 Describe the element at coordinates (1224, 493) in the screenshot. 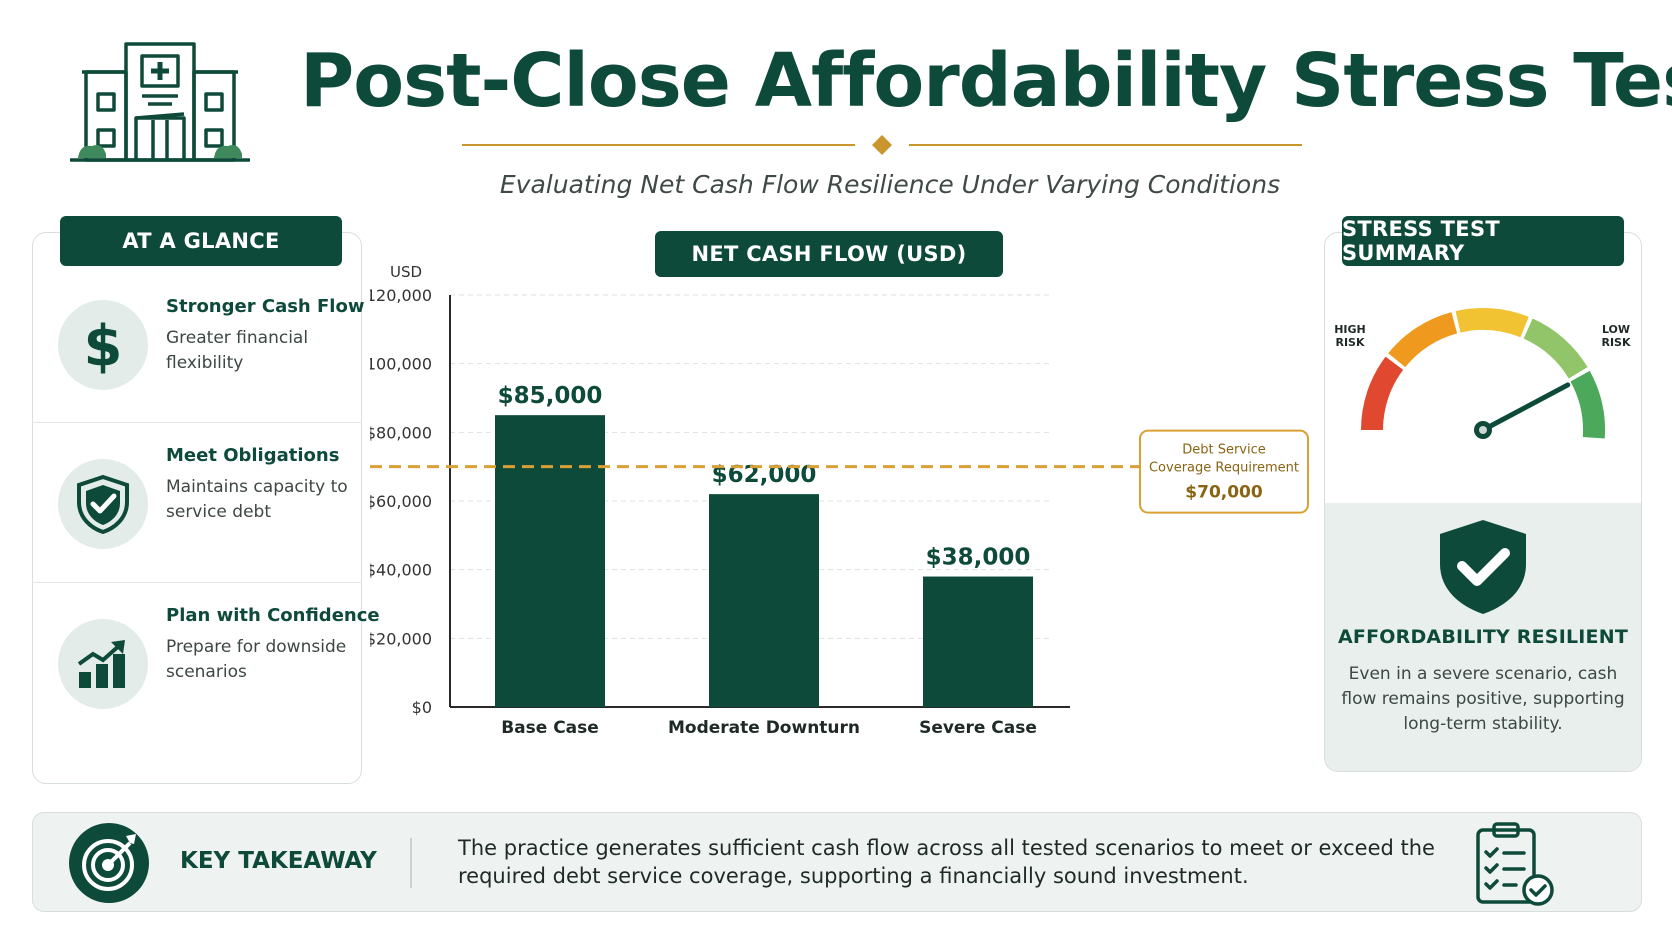

I see `reference-value: $70,000` at that location.